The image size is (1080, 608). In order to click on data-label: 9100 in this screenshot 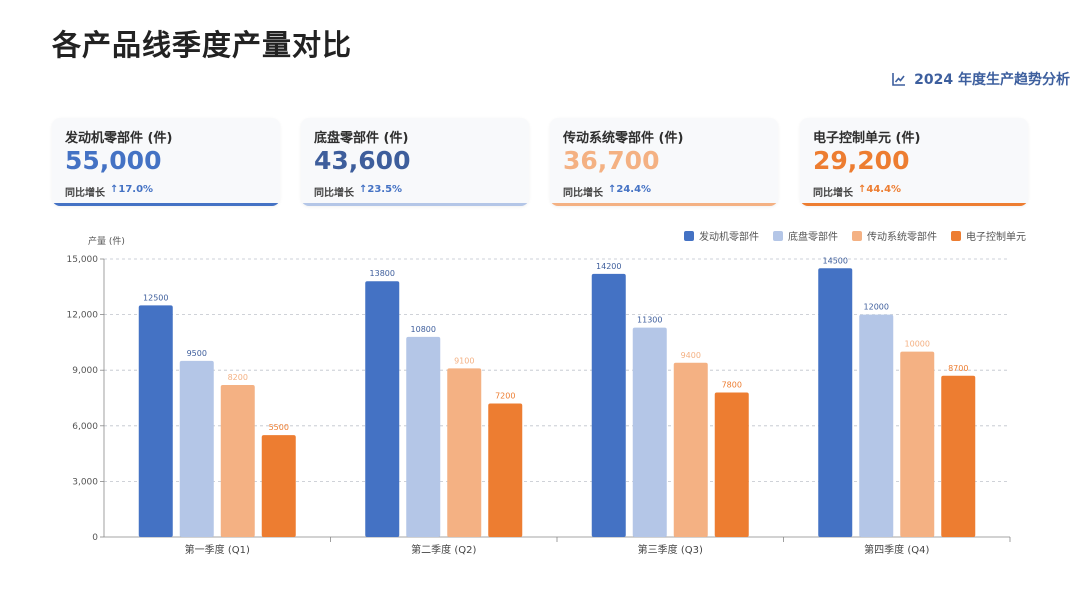, I will do `click(464, 360)`.